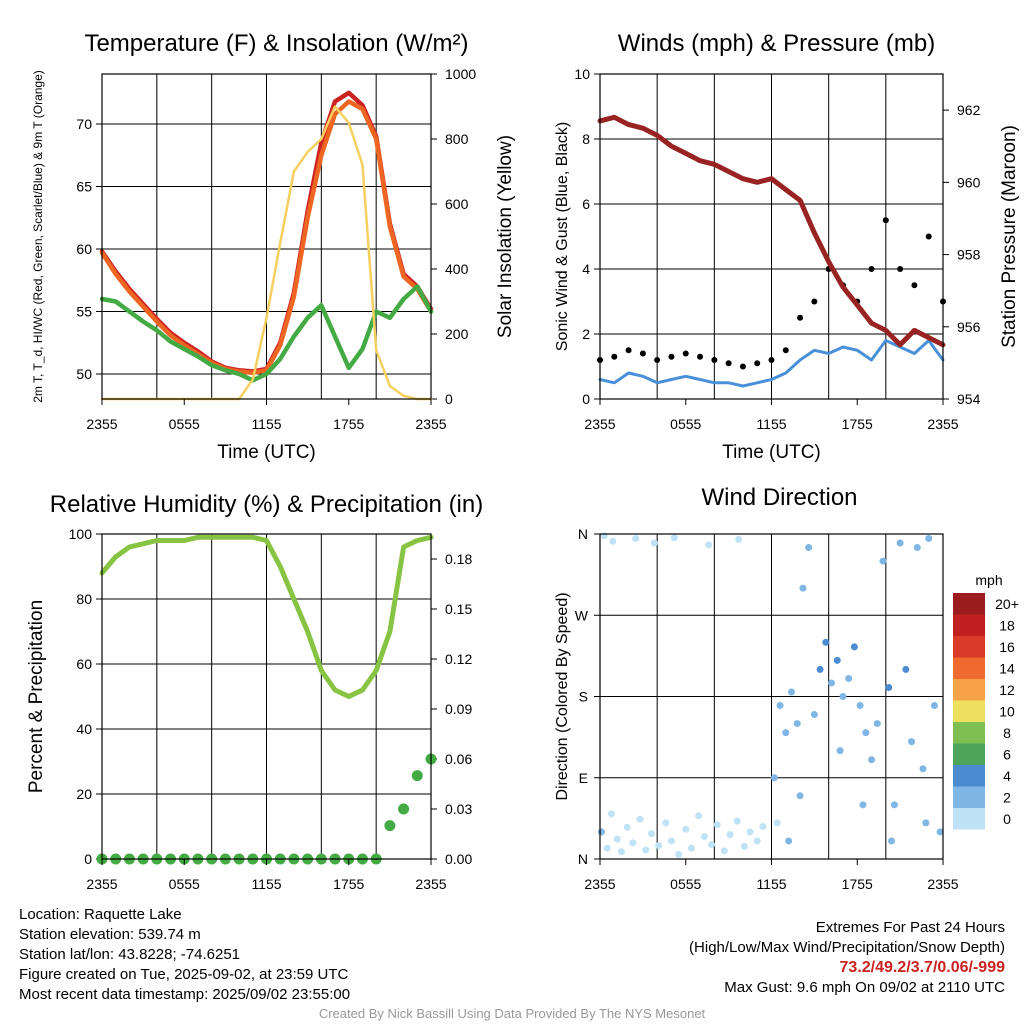  What do you see at coordinates (100, 914) in the screenshot?
I see `station-location: Location: Raquette Lake` at bounding box center [100, 914].